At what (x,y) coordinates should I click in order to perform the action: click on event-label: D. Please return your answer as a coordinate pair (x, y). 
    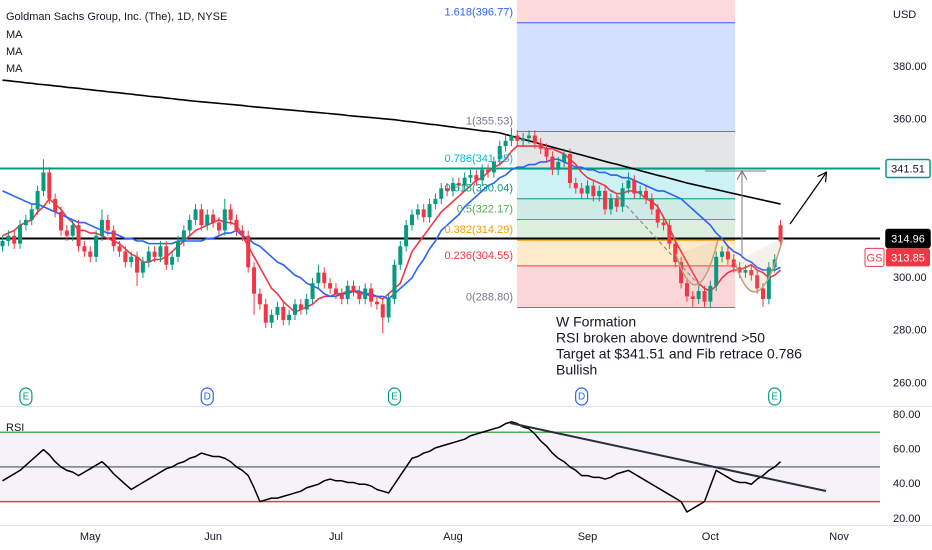
    Looking at the image, I should click on (207, 397).